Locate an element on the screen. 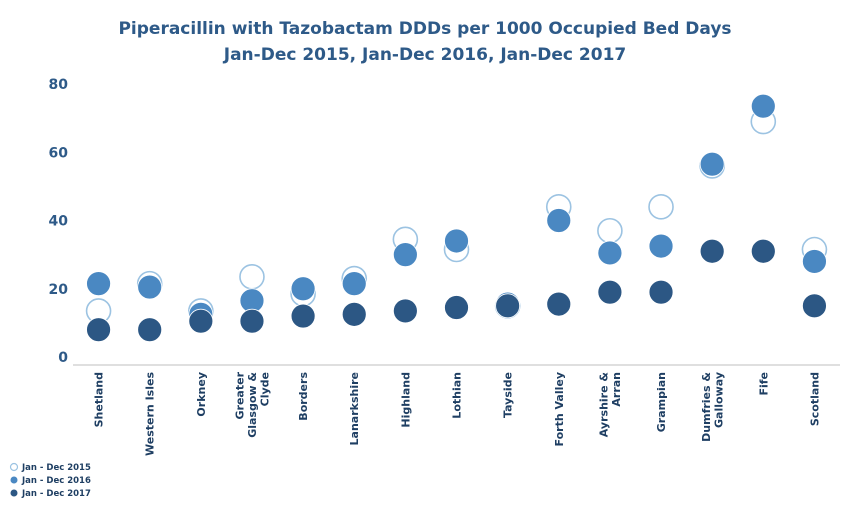 This screenshot has height=510, width=850. x-tick-label: Forth Valley is located at coordinates (559, 409).